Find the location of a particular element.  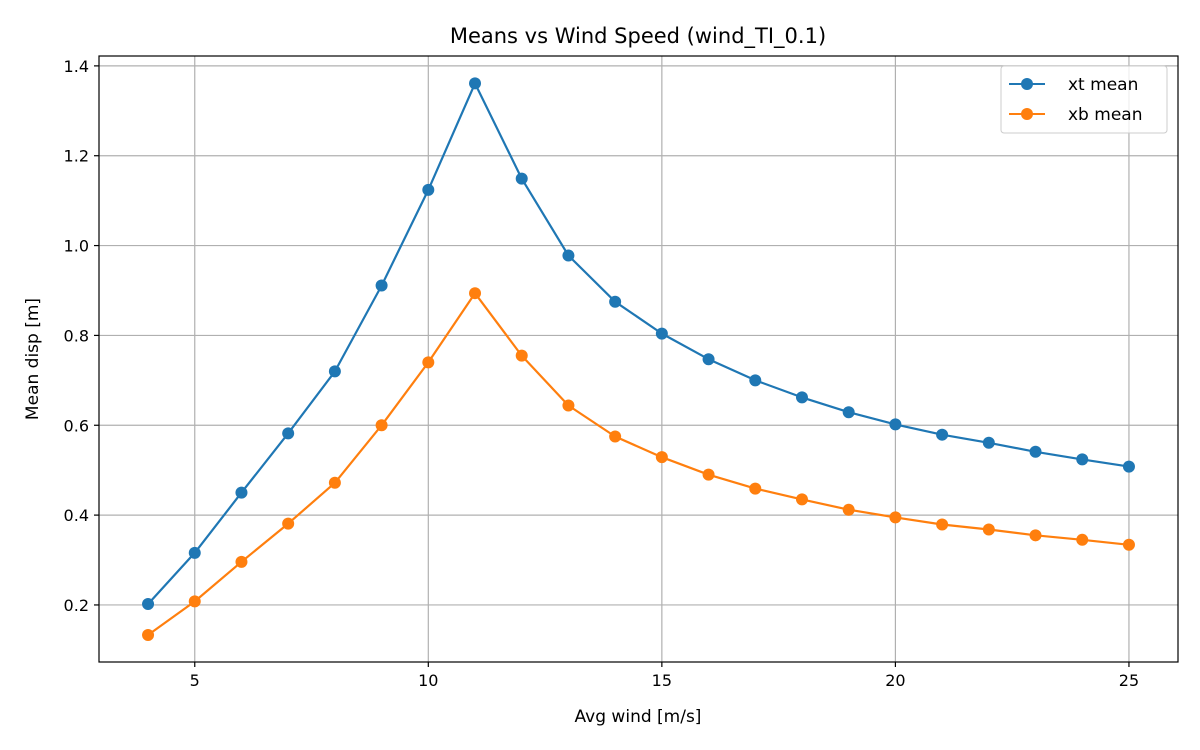

legend-label-xb-mean: xb mean is located at coordinates (1105, 115).